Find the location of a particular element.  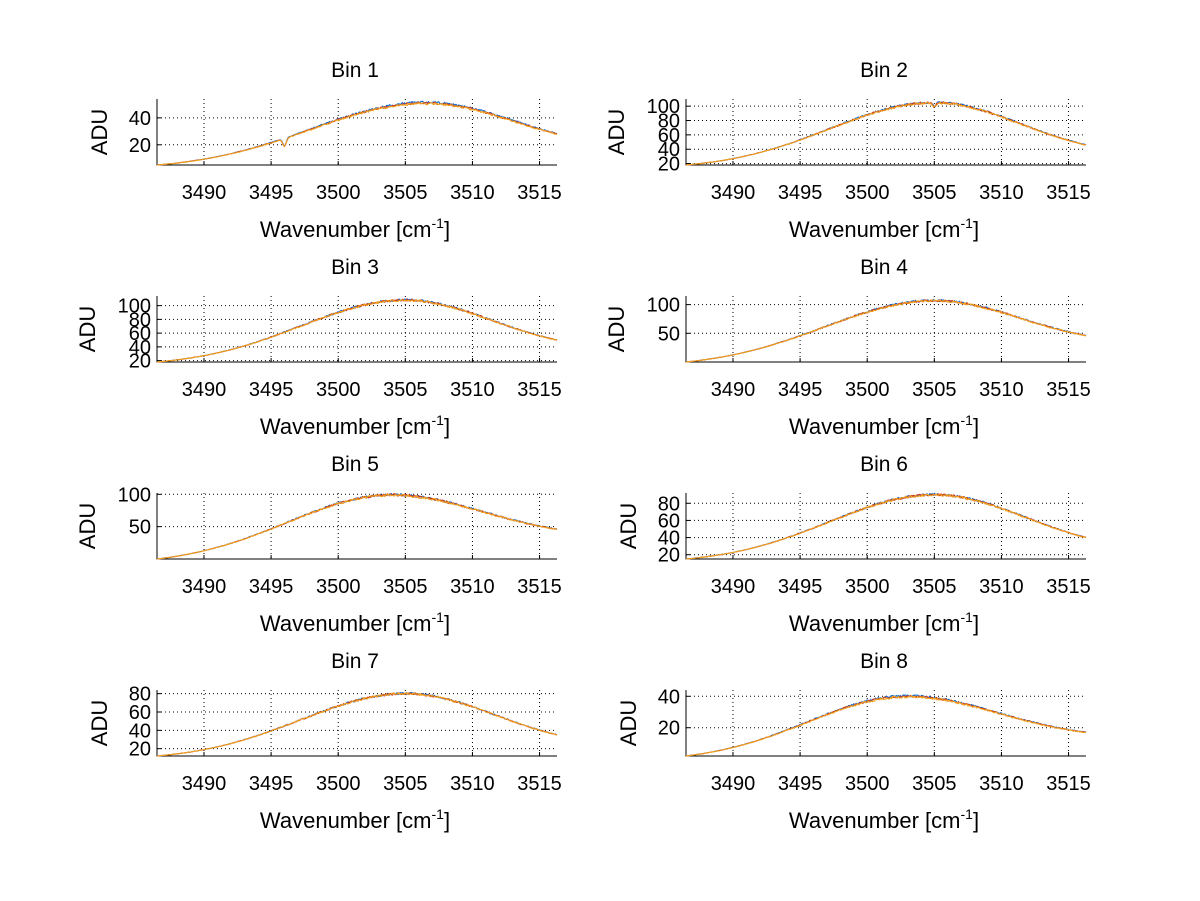

chart-title: Bin 4 is located at coordinates (884, 267).